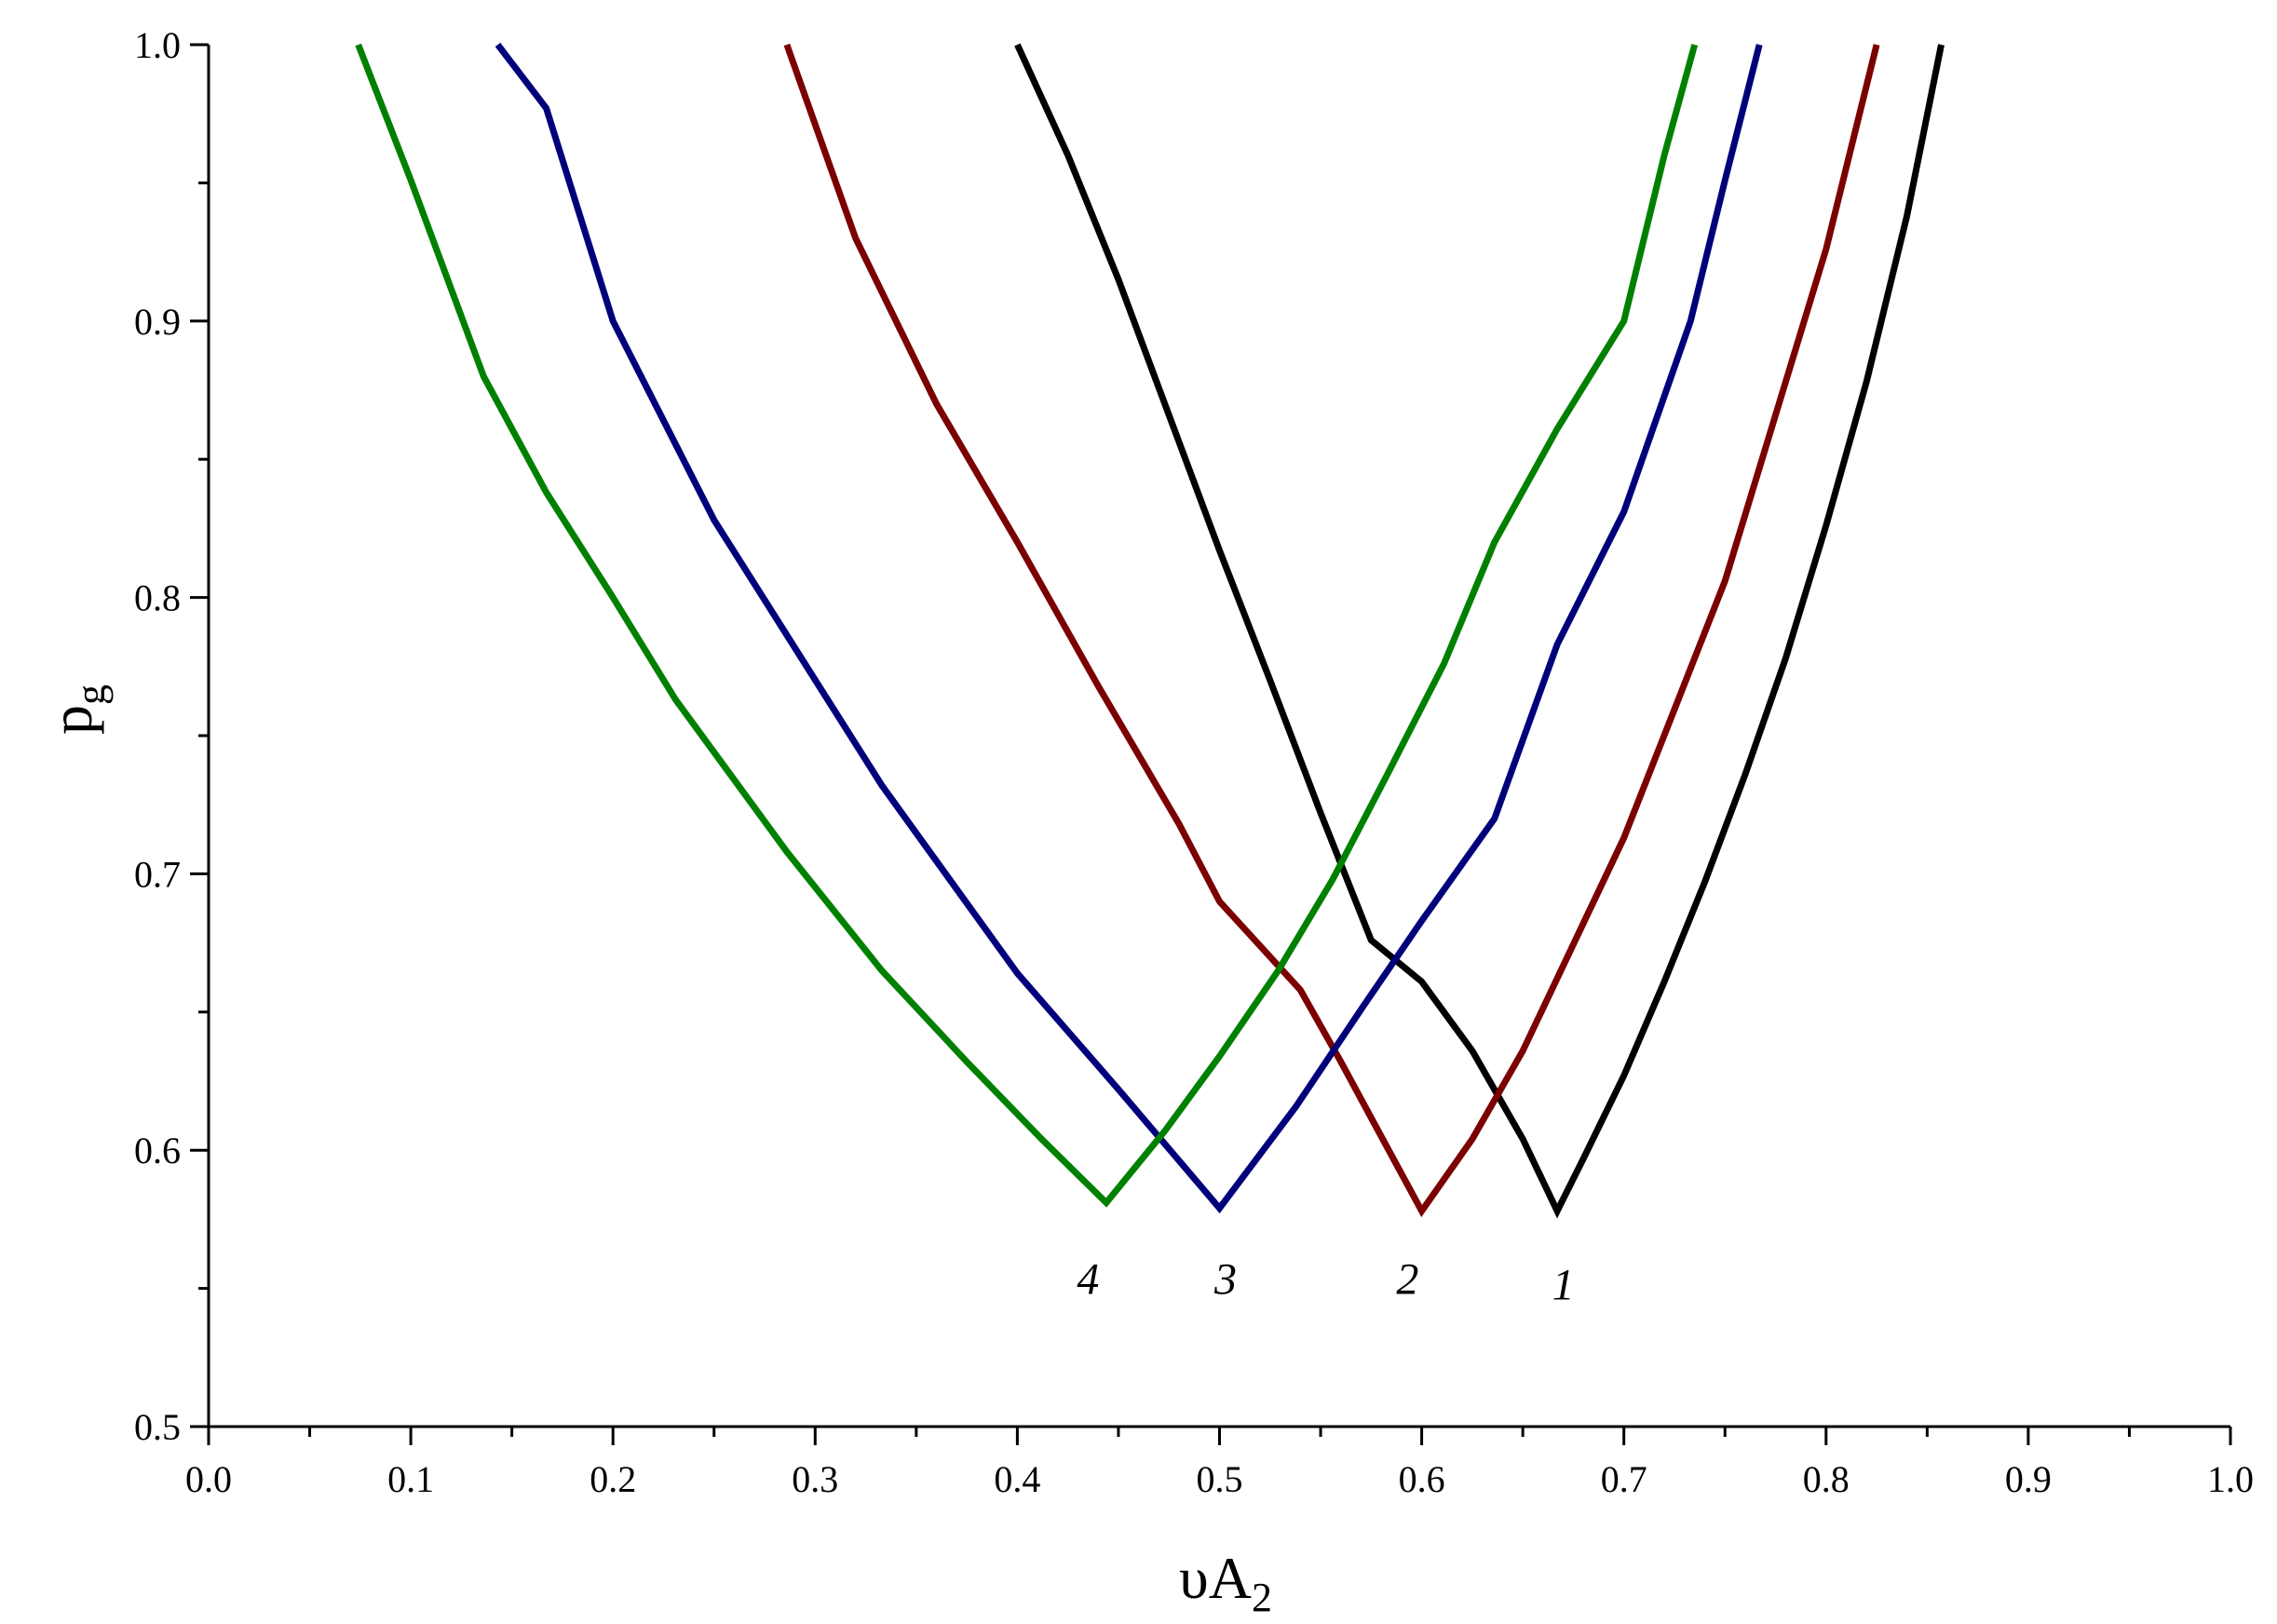 The image size is (2277, 1624). I want to click on x-tick-label: 0.6, so click(1422, 1479).